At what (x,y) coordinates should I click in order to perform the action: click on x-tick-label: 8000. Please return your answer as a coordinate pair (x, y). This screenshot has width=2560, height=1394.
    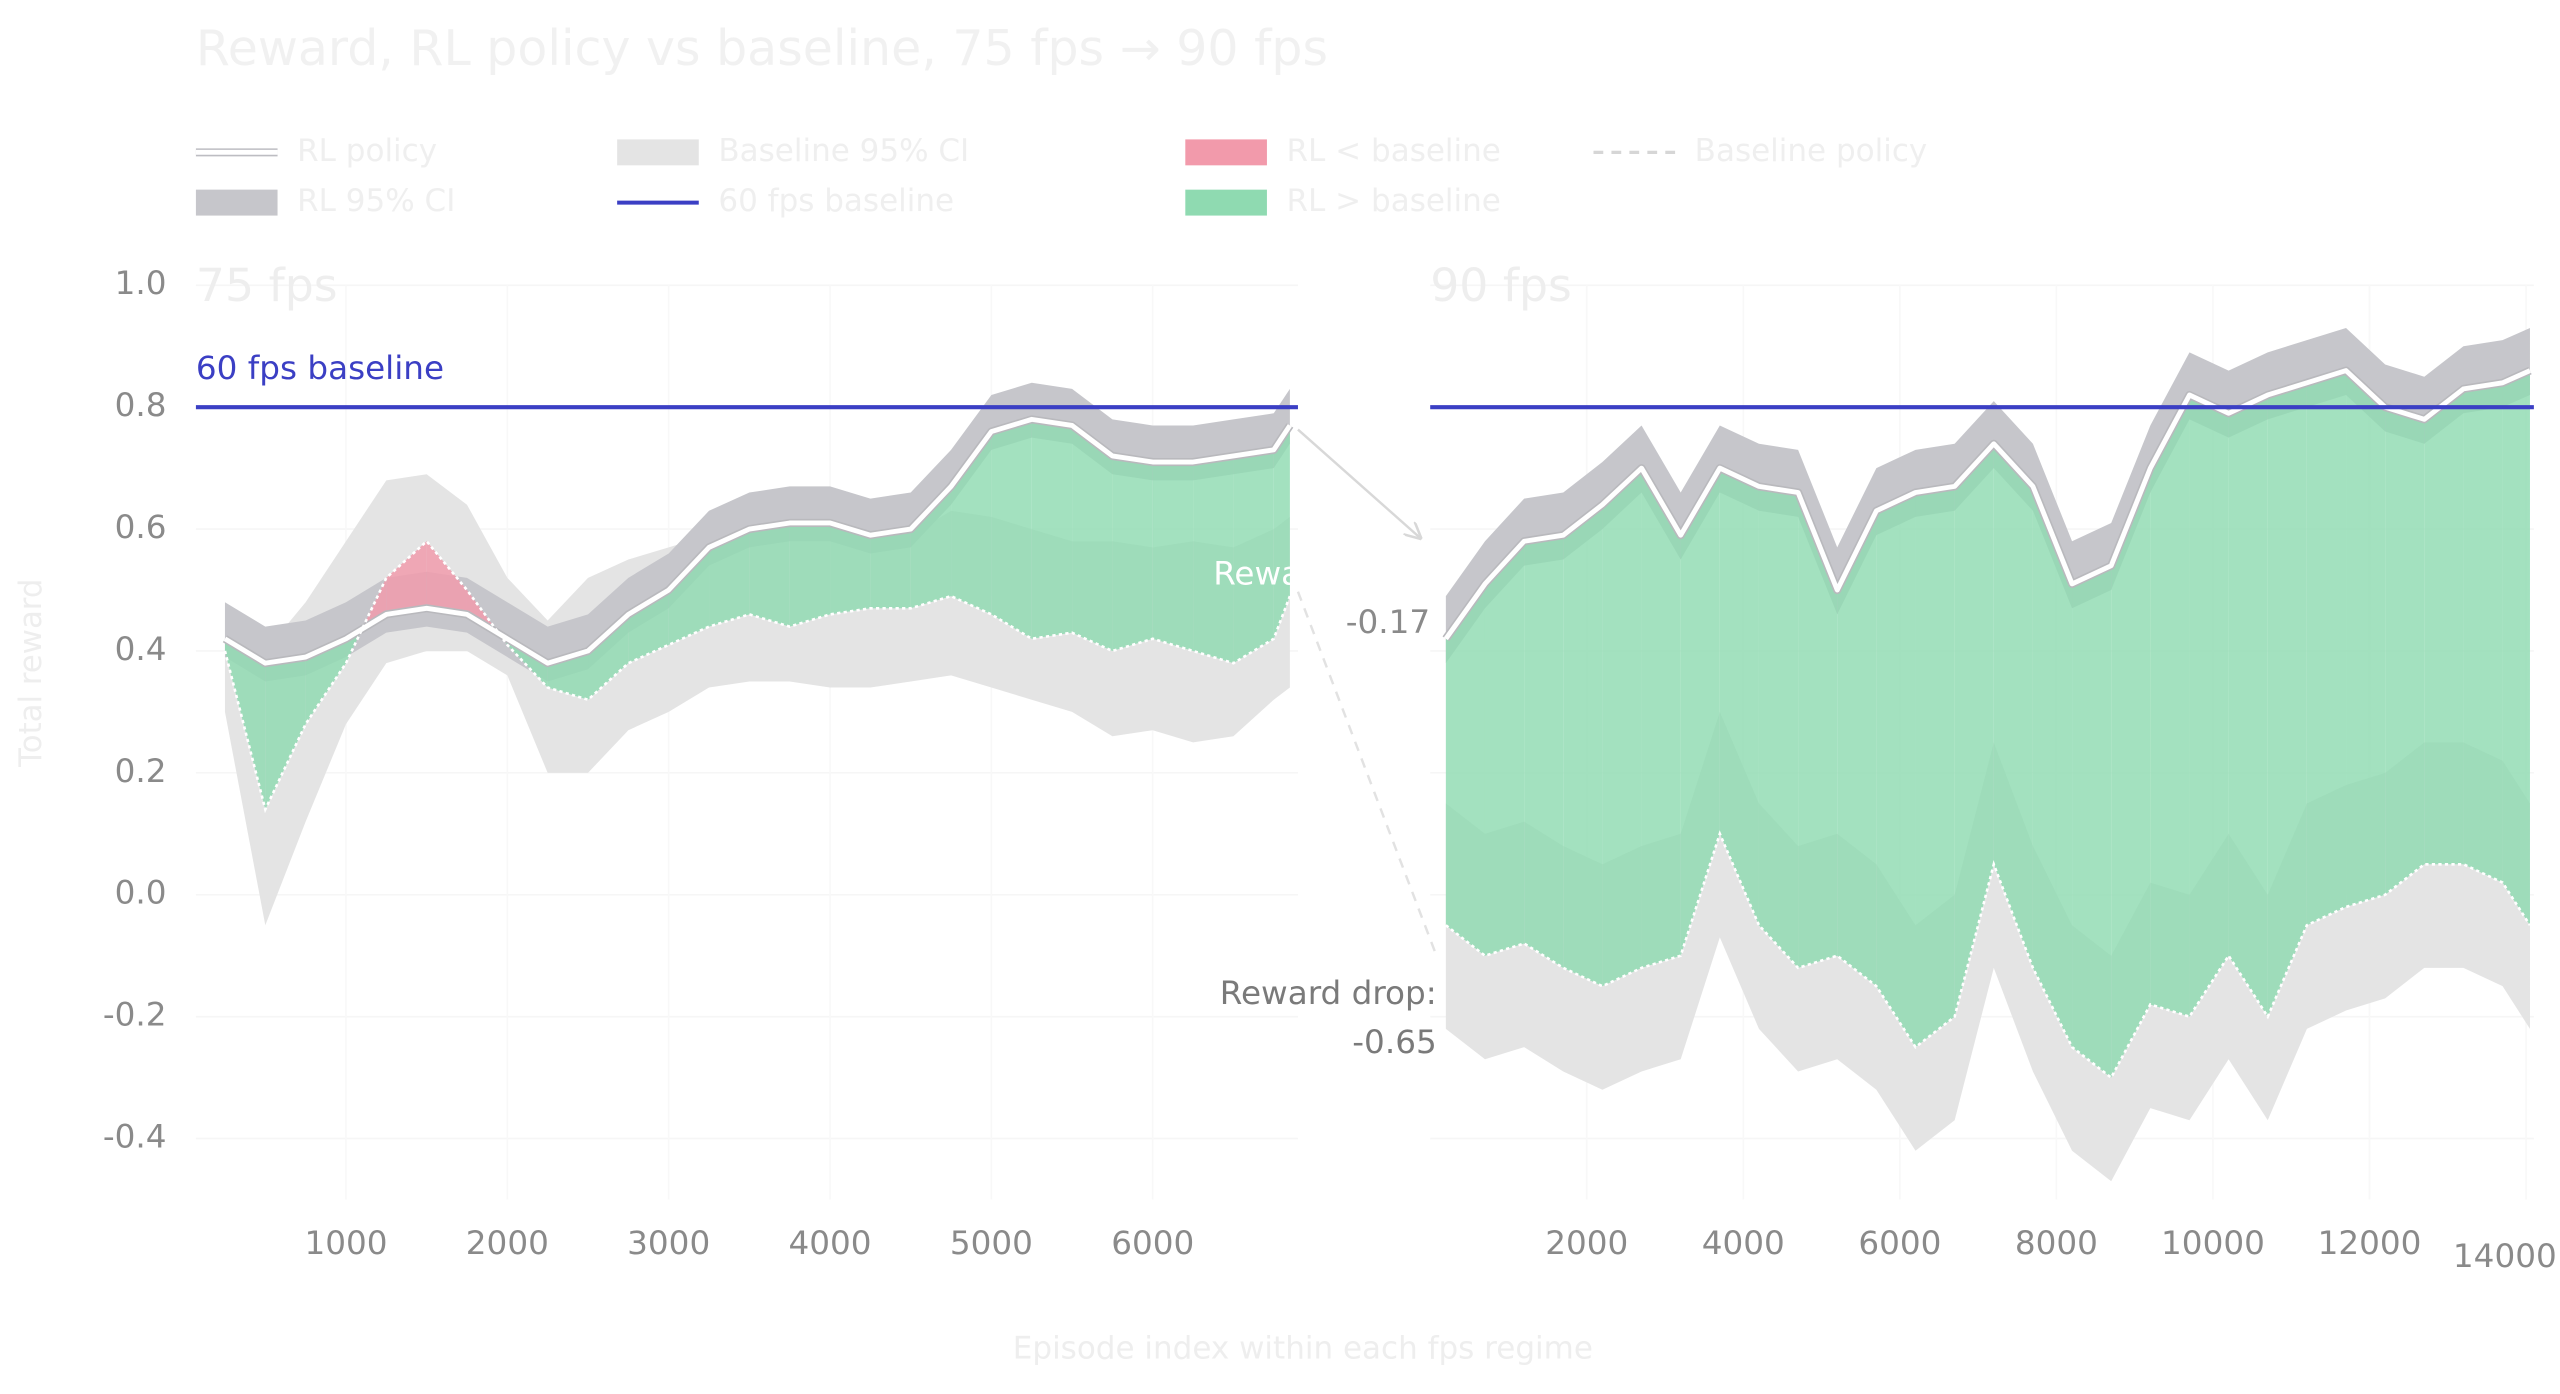
    Looking at the image, I should click on (2056, 1243).